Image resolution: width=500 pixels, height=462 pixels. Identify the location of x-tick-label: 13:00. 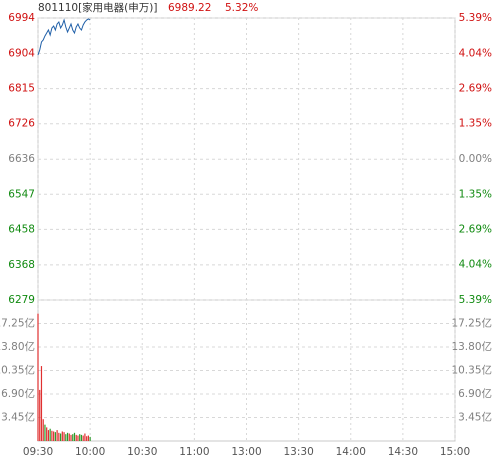
(246, 452).